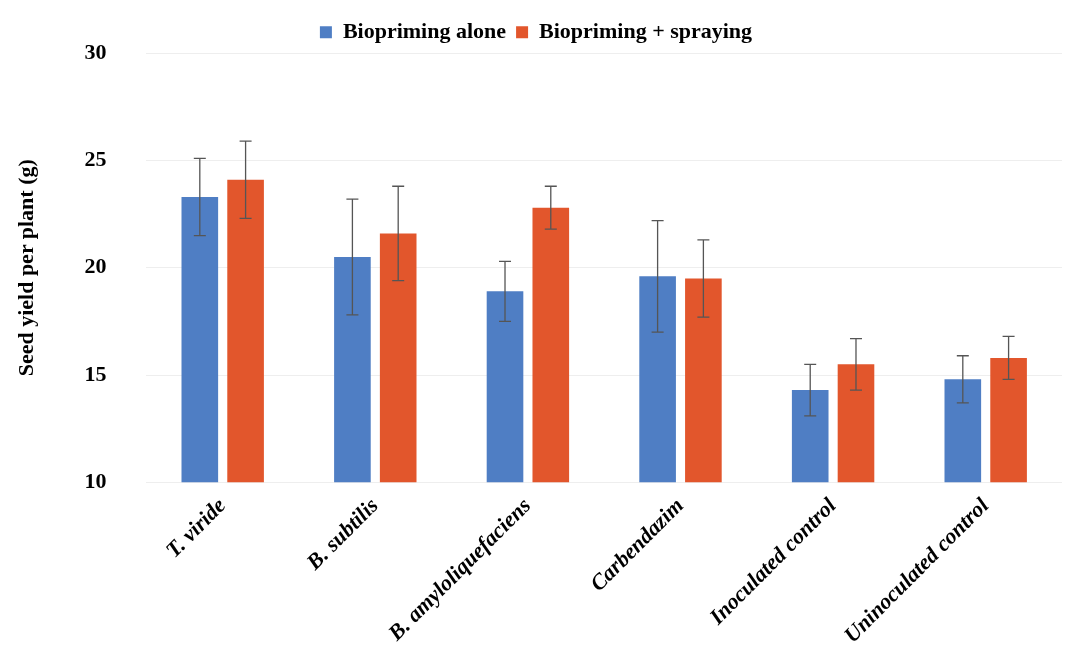 The width and height of the screenshot is (1082, 657). What do you see at coordinates (95, 159) in the screenshot?
I see `y-tick-label: 25` at bounding box center [95, 159].